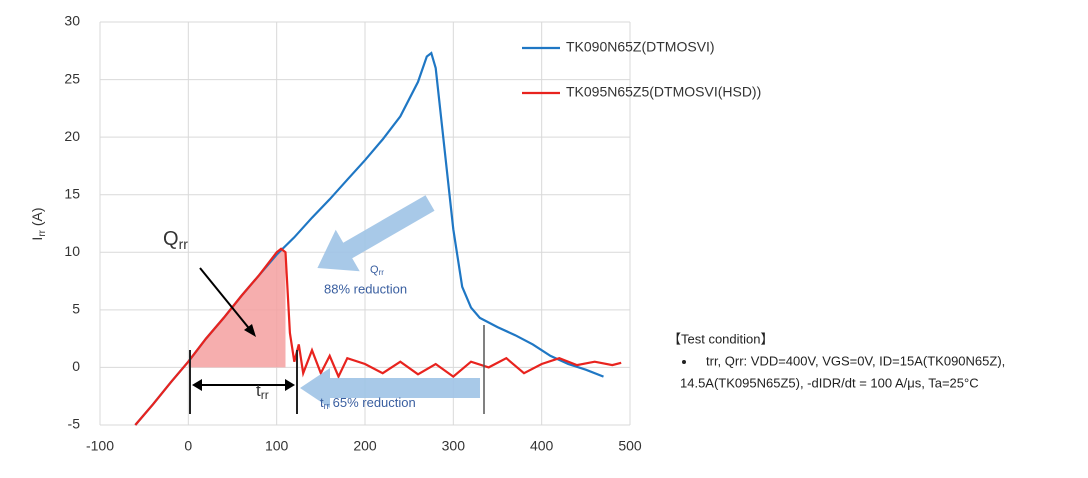 Image resolution: width=1088 pixels, height=478 pixels. What do you see at coordinates (72, 136) in the screenshot?
I see `y-tick-label: 20` at bounding box center [72, 136].